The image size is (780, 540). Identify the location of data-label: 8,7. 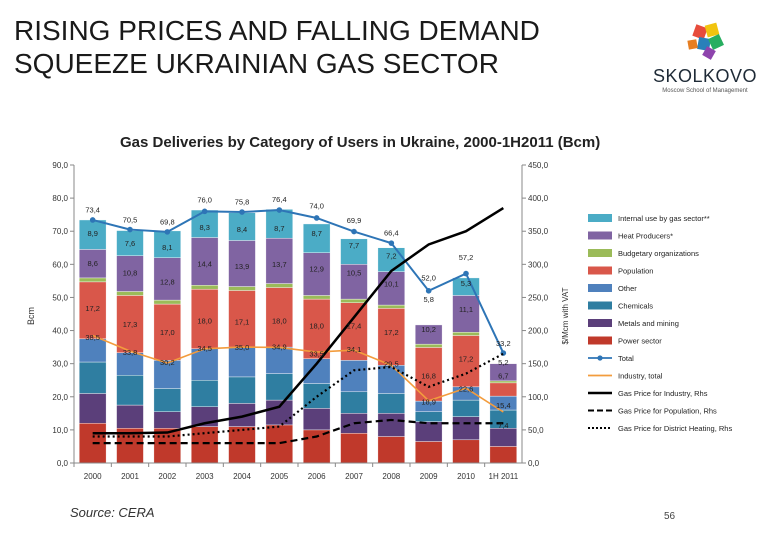
(279, 228).